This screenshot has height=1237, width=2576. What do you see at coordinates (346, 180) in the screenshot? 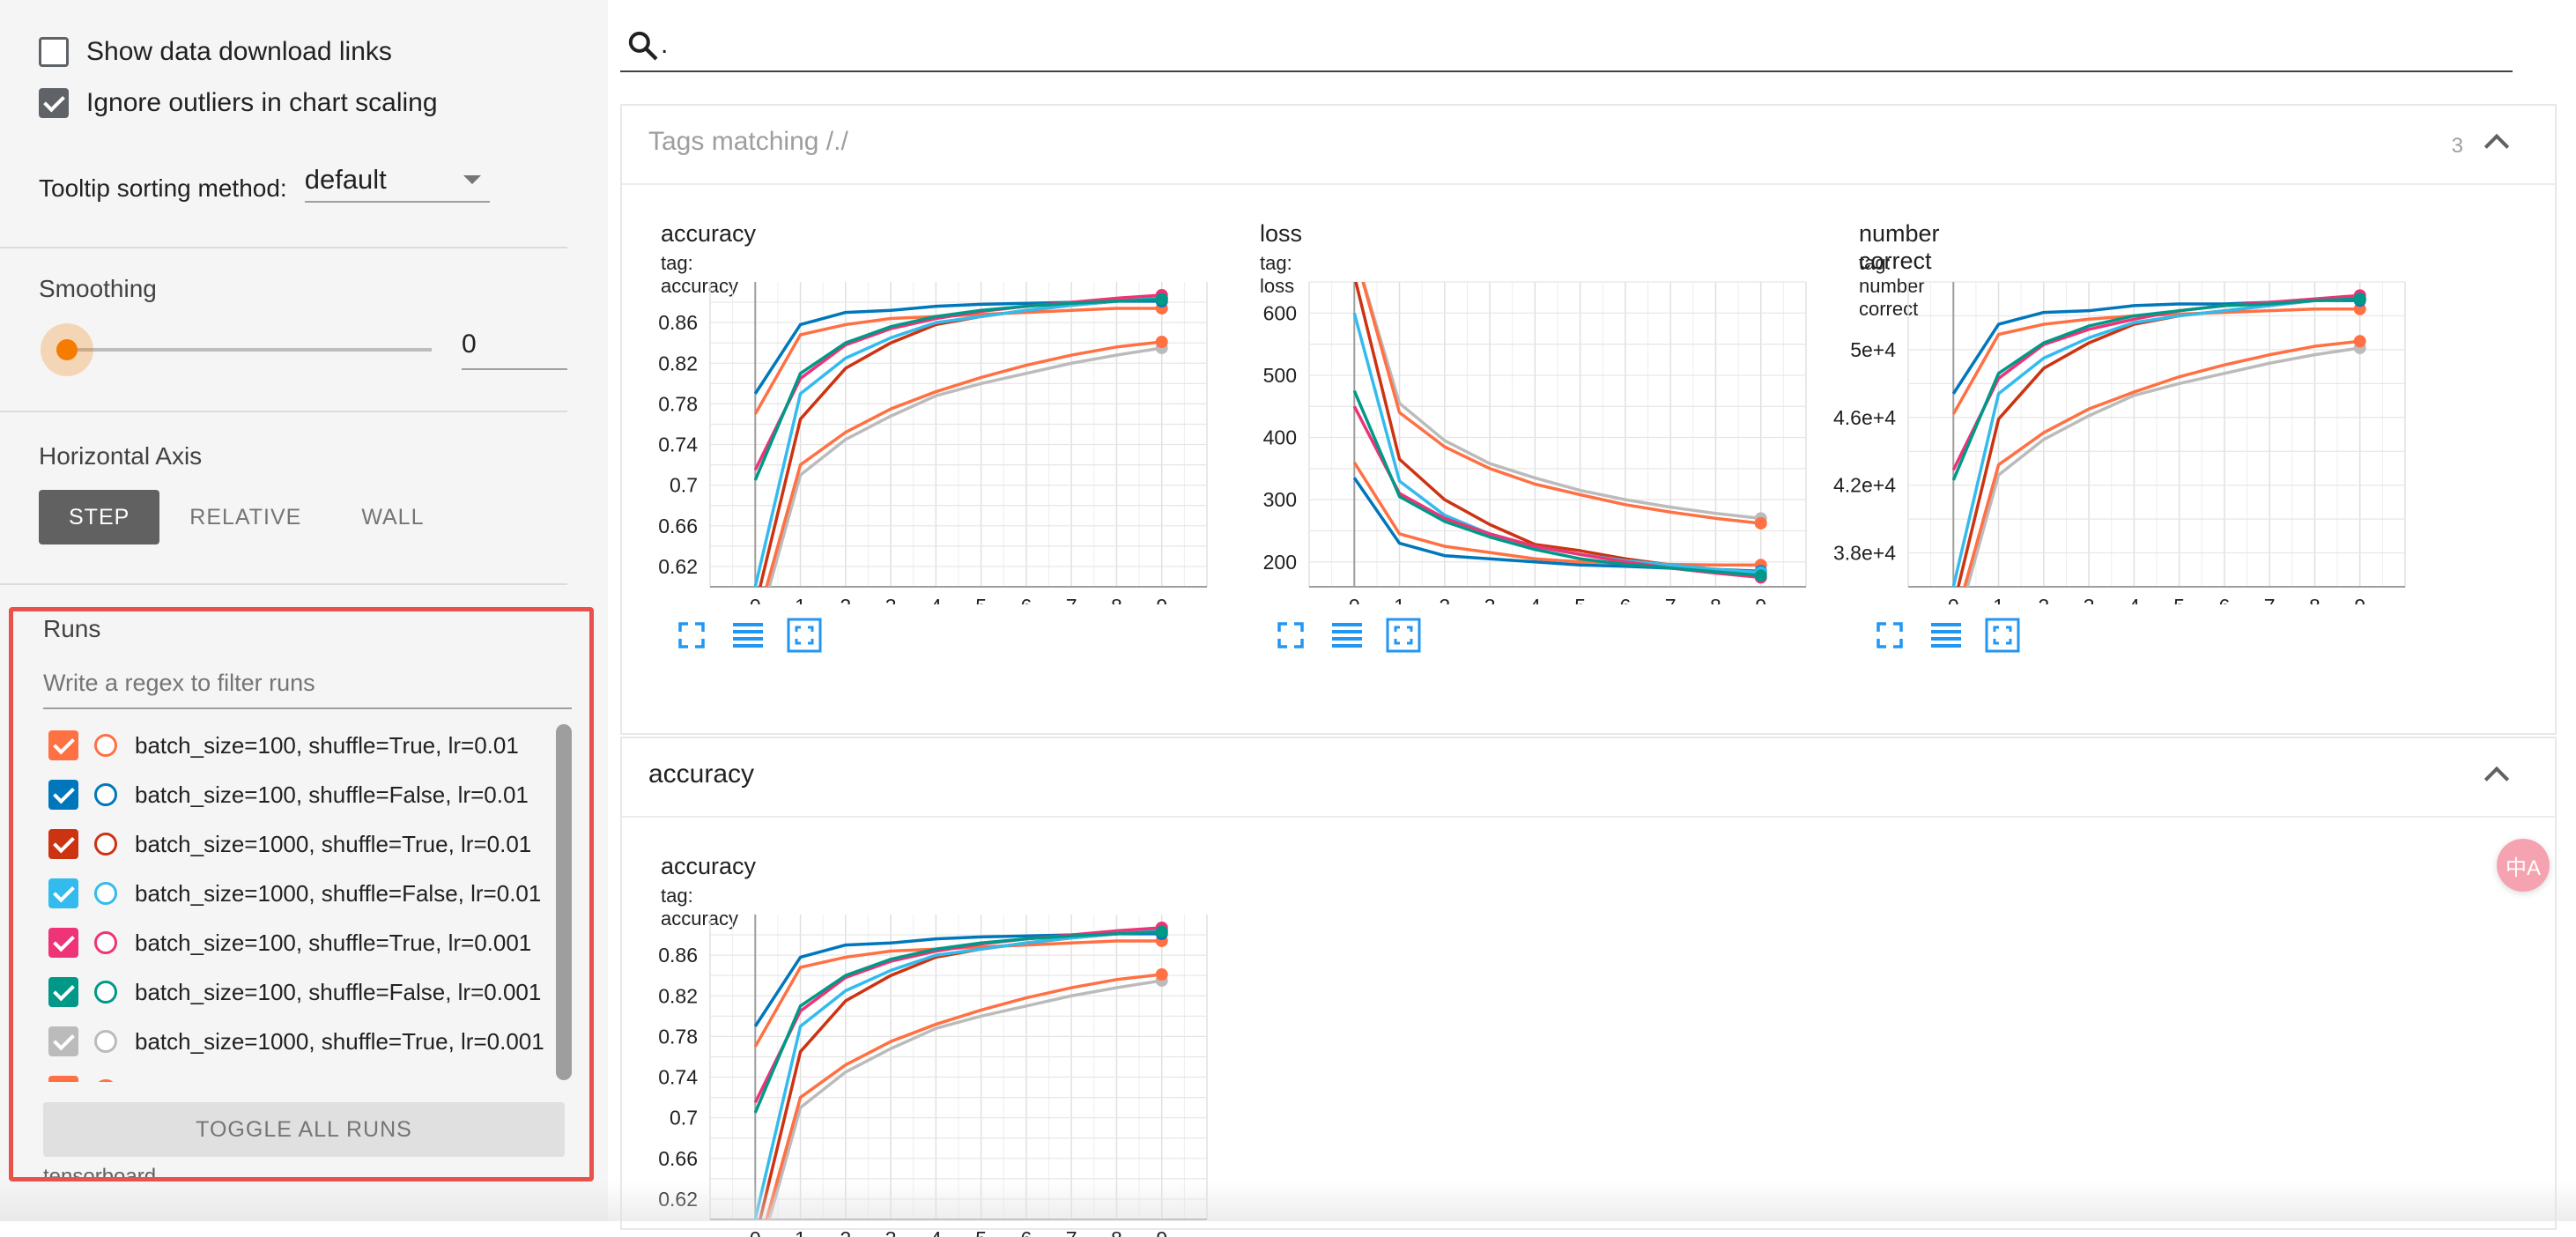
I see `tooltip-sorting-value: default` at bounding box center [346, 180].